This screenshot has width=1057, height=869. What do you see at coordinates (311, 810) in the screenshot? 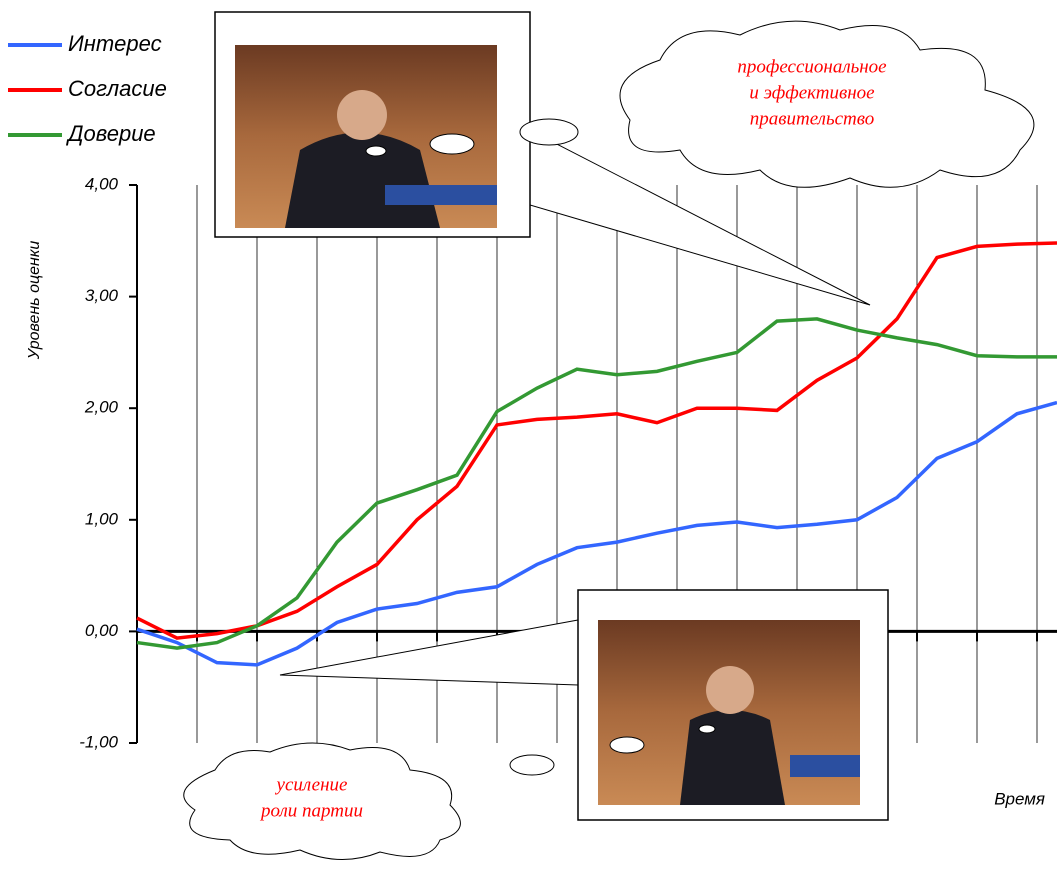
I see `annotation: роли партии` at bounding box center [311, 810].